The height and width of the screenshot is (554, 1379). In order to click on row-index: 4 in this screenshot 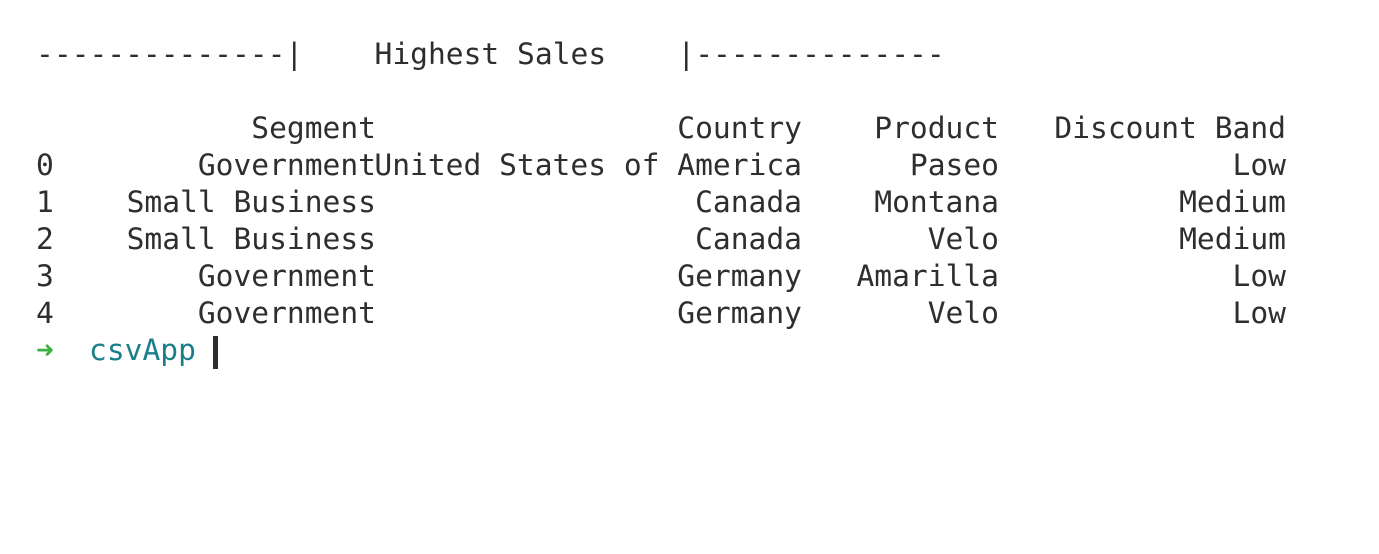, I will do `click(45, 313)`.